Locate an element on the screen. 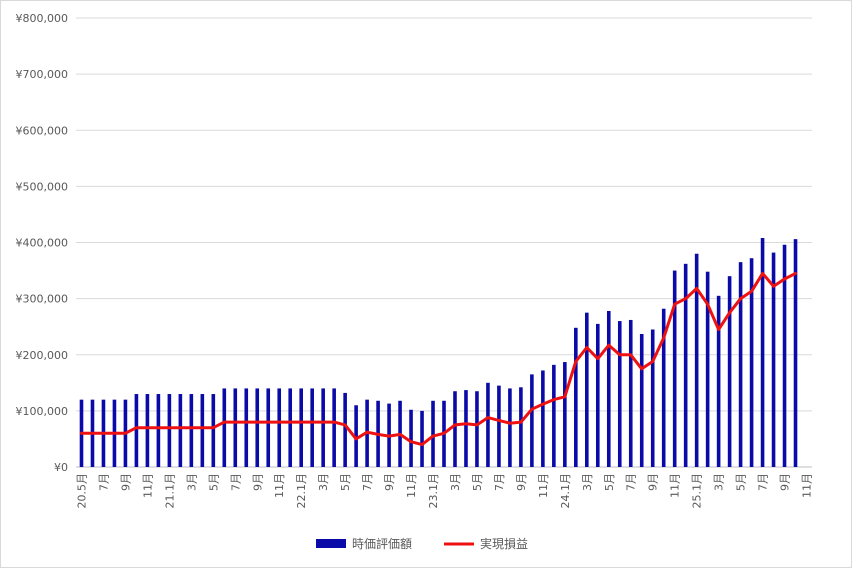 The width and height of the screenshot is (852, 568). legend: 時価評価額 実現損益 is located at coordinates (422, 543).